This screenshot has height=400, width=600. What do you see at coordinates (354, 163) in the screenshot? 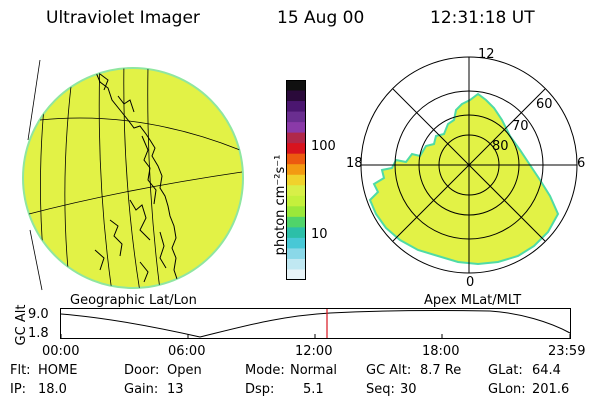
I see `mlt-label-18: 18` at bounding box center [354, 163].